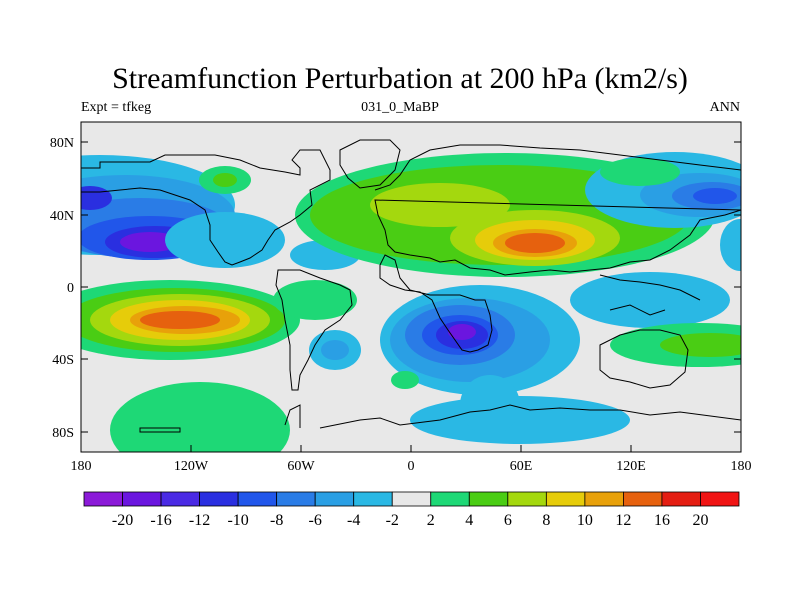 The image size is (800, 600). I want to click on colorbar: -20 -16 -12 -10 -8 -6 -4 -2 2 4 6 8 10 12 16 20, so click(411, 510).